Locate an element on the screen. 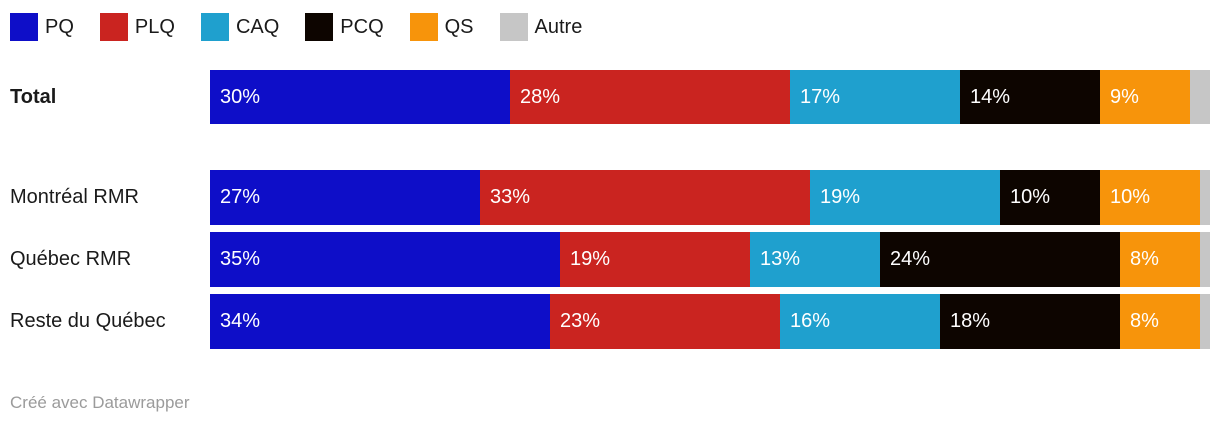 Image resolution: width=1220 pixels, height=428 pixels. segment-value-label: 17% is located at coordinates (820, 96).